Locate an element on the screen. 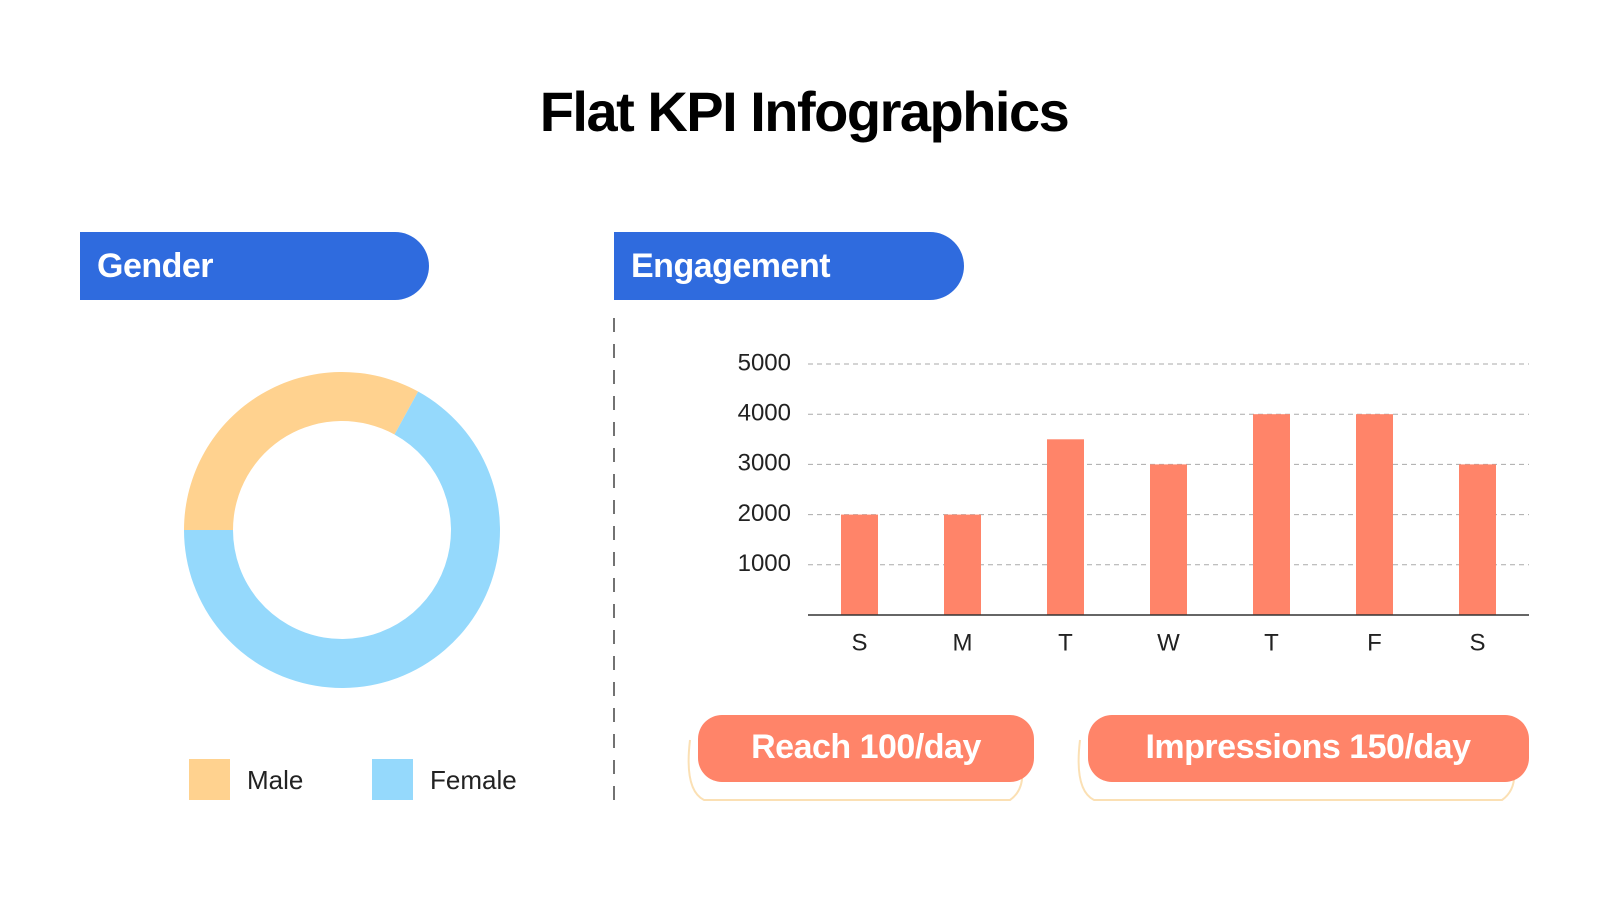 This screenshot has width=1600, height=900. y-tick-label: 5000 is located at coordinates (764, 362).